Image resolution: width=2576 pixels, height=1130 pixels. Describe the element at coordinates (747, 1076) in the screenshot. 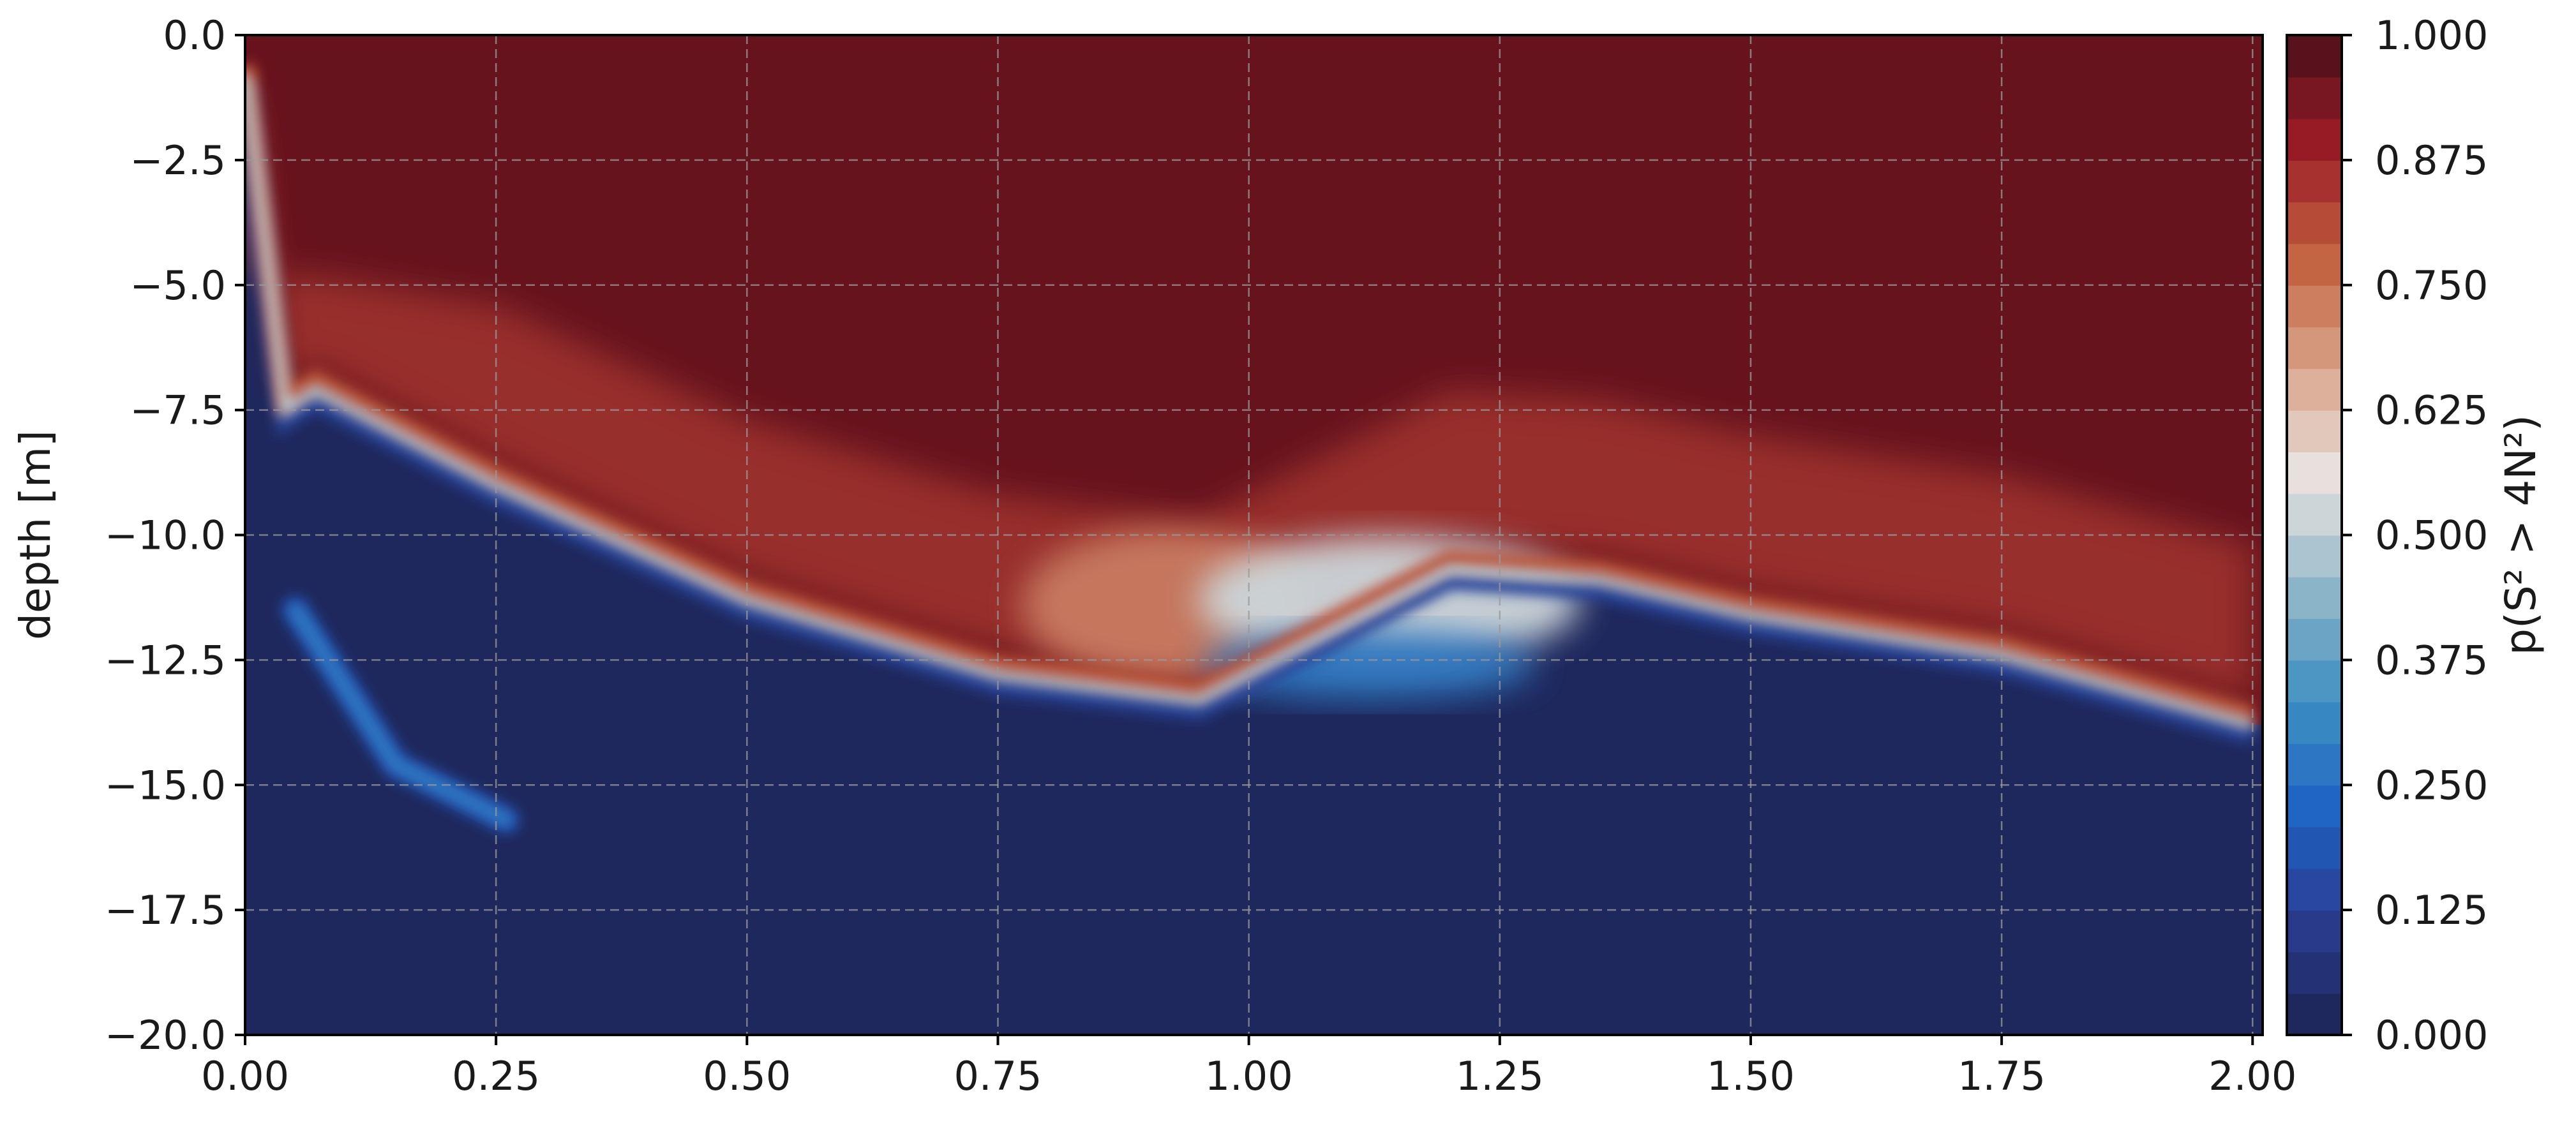

I see `x-tick-label: 0.50` at that location.